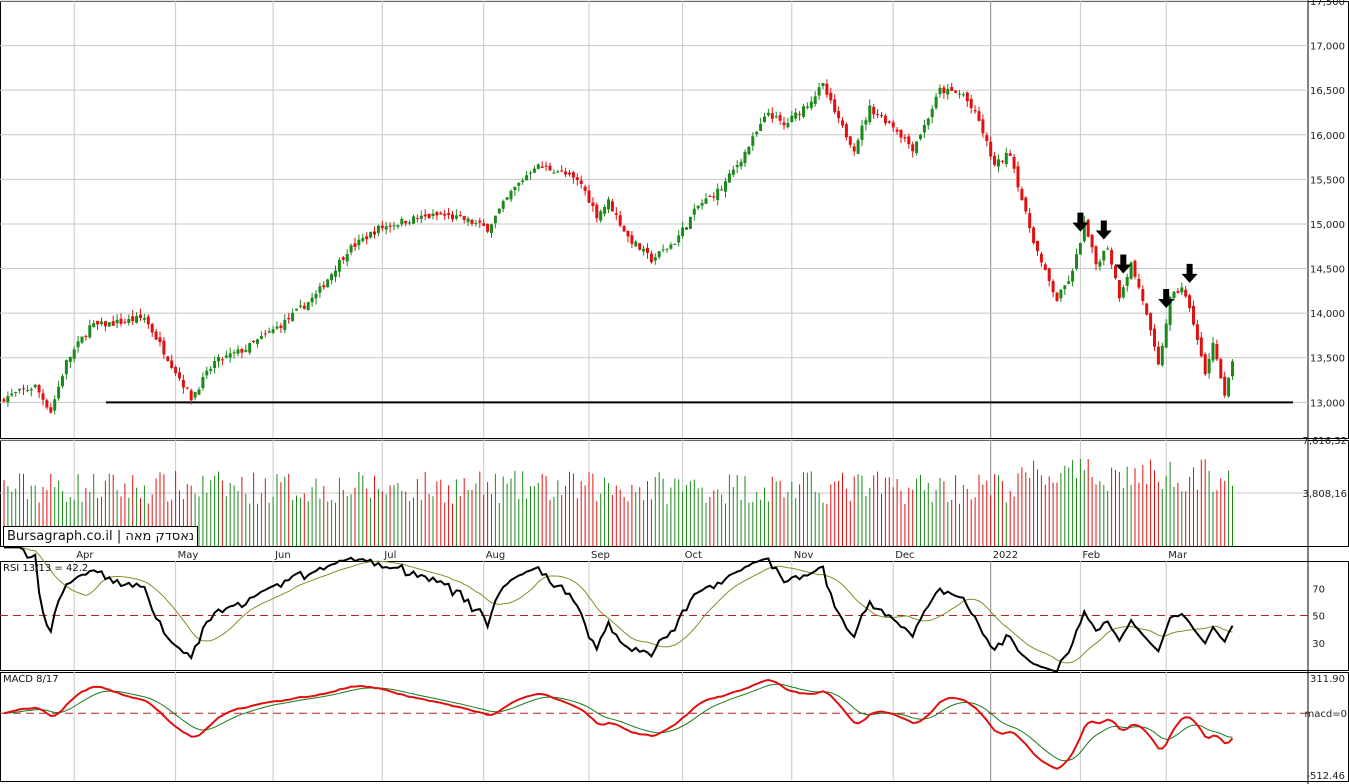 Image resolution: width=1349 pixels, height=784 pixels. What do you see at coordinates (693, 555) in the screenshot?
I see `month-label: Oct` at bounding box center [693, 555].